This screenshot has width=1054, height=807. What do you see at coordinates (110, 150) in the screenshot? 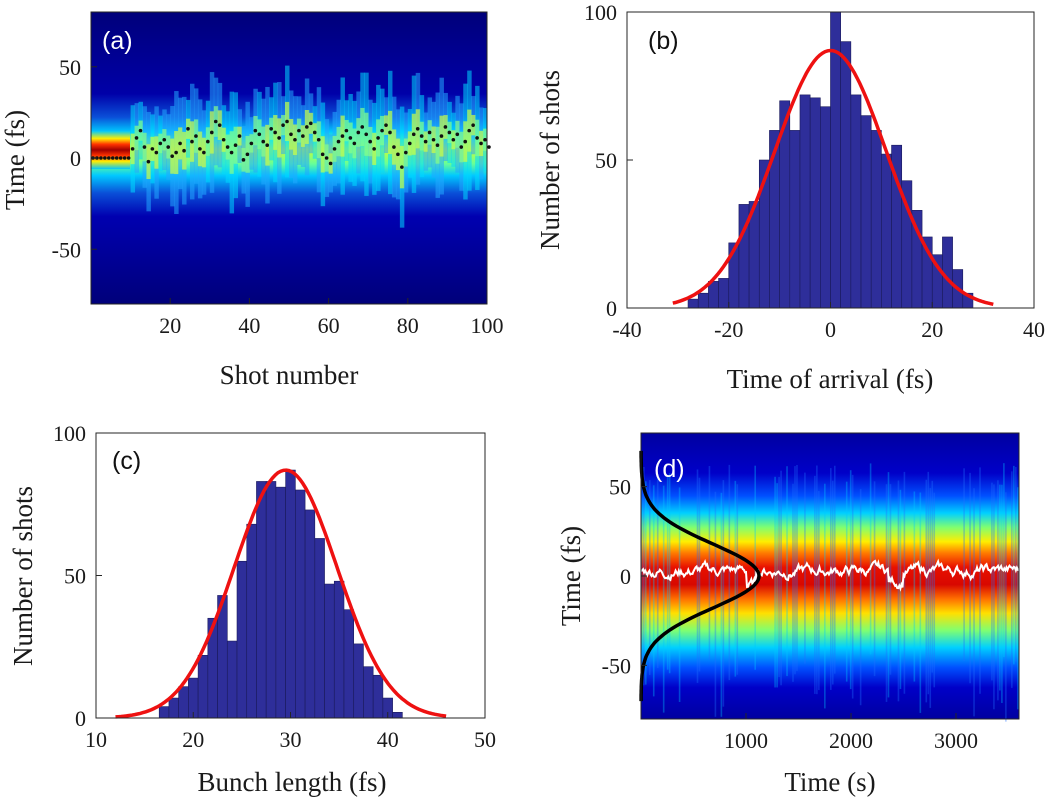
I see `panel-a-initial-bright-region` at bounding box center [110, 150].